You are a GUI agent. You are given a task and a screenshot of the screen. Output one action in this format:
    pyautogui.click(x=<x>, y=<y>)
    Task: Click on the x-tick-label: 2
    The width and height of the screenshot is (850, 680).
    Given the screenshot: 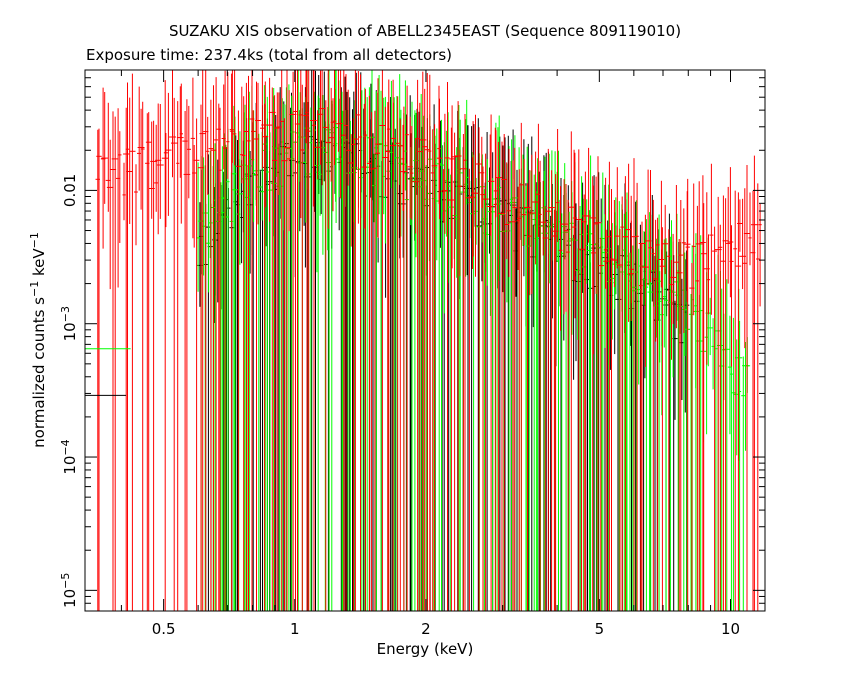 What is the action you would take?
    pyautogui.click(x=426, y=629)
    